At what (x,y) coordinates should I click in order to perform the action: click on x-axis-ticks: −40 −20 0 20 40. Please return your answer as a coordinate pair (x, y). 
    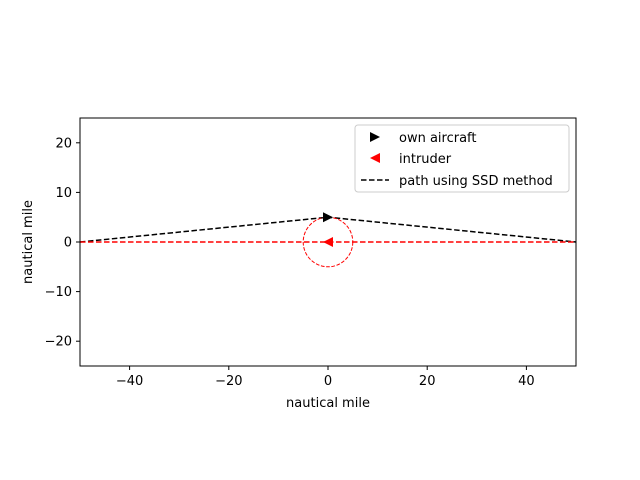
    Looking at the image, I should click on (325, 377).